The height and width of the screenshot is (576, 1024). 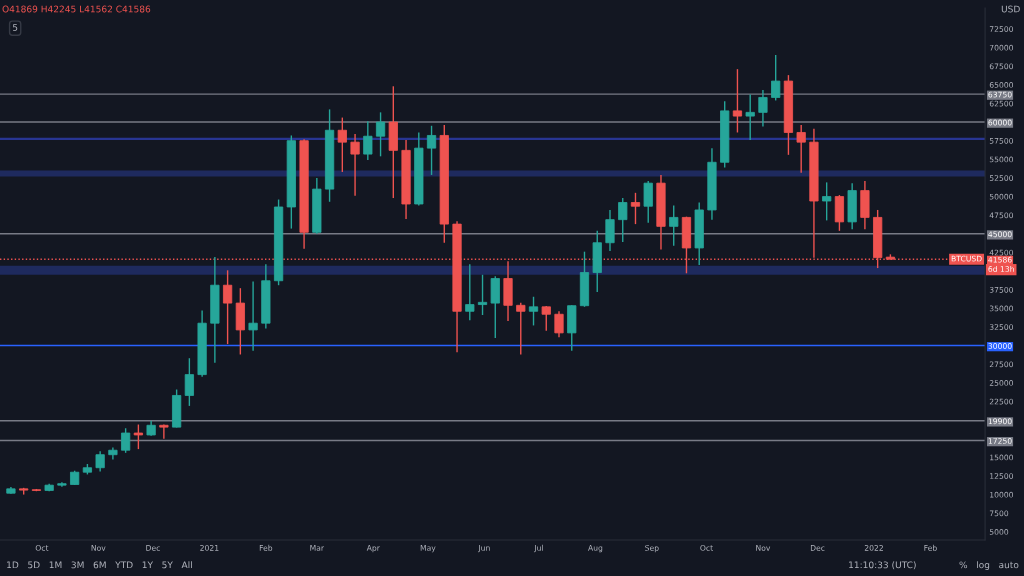 I want to click on text: 11:10:33 (UTC), so click(x=882, y=565).